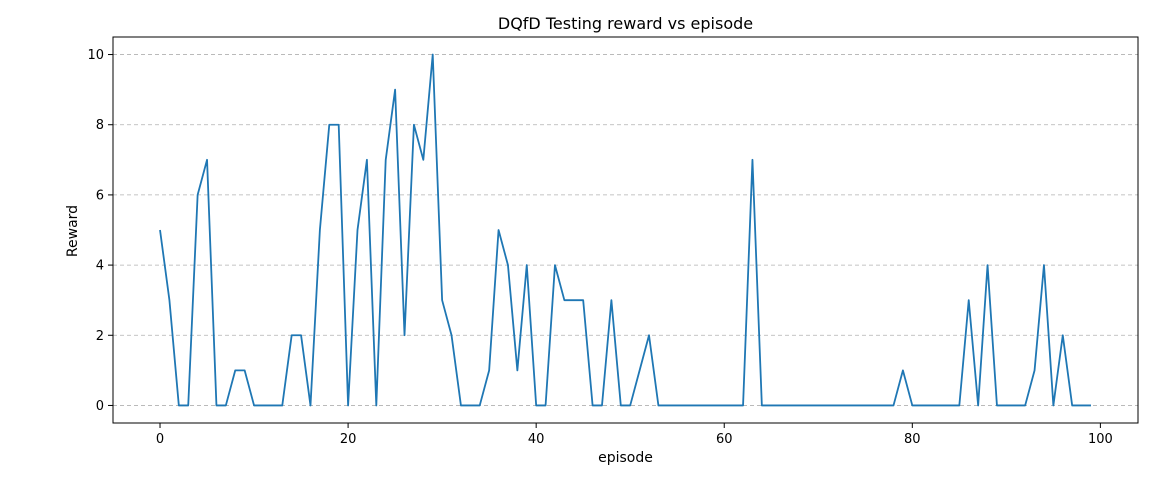 The image size is (1165, 480). Describe the element at coordinates (348, 439) in the screenshot. I see `x-tick-label: 20` at that location.